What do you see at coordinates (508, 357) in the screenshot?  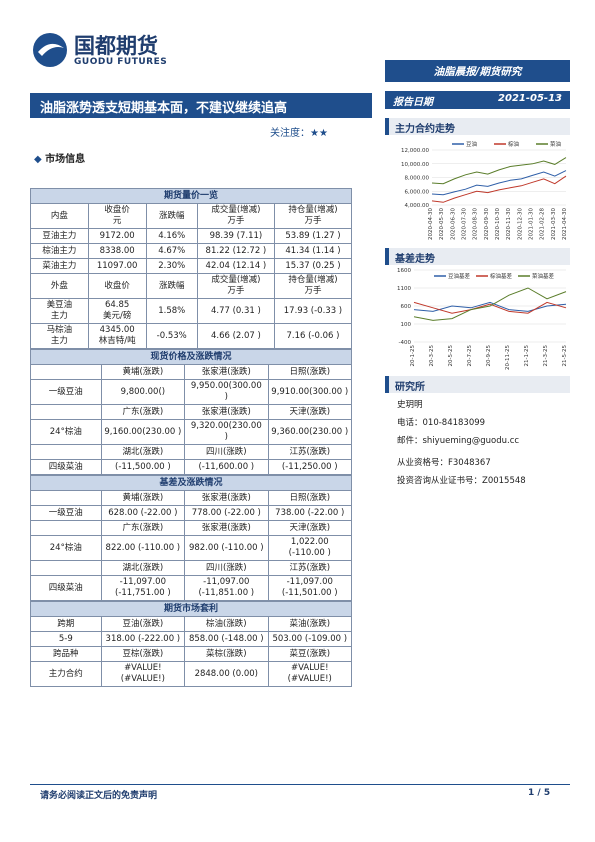 I see `x-tick-label: 20-11-25` at bounding box center [508, 357].